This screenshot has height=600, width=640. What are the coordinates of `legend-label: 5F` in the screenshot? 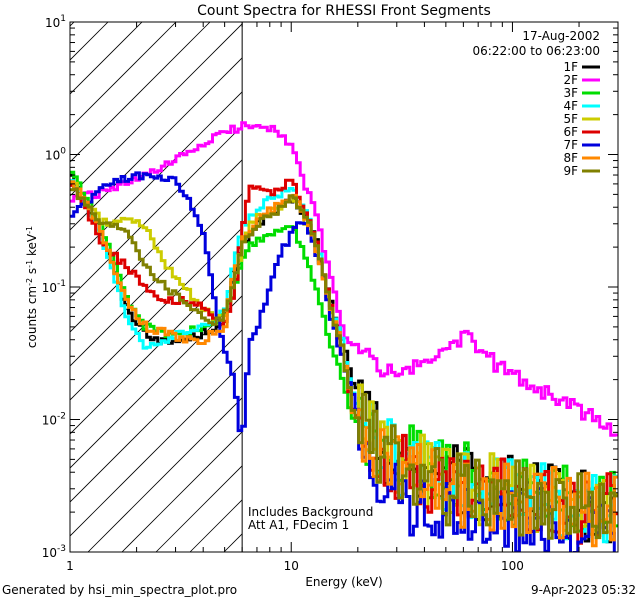 It's located at (570, 119).